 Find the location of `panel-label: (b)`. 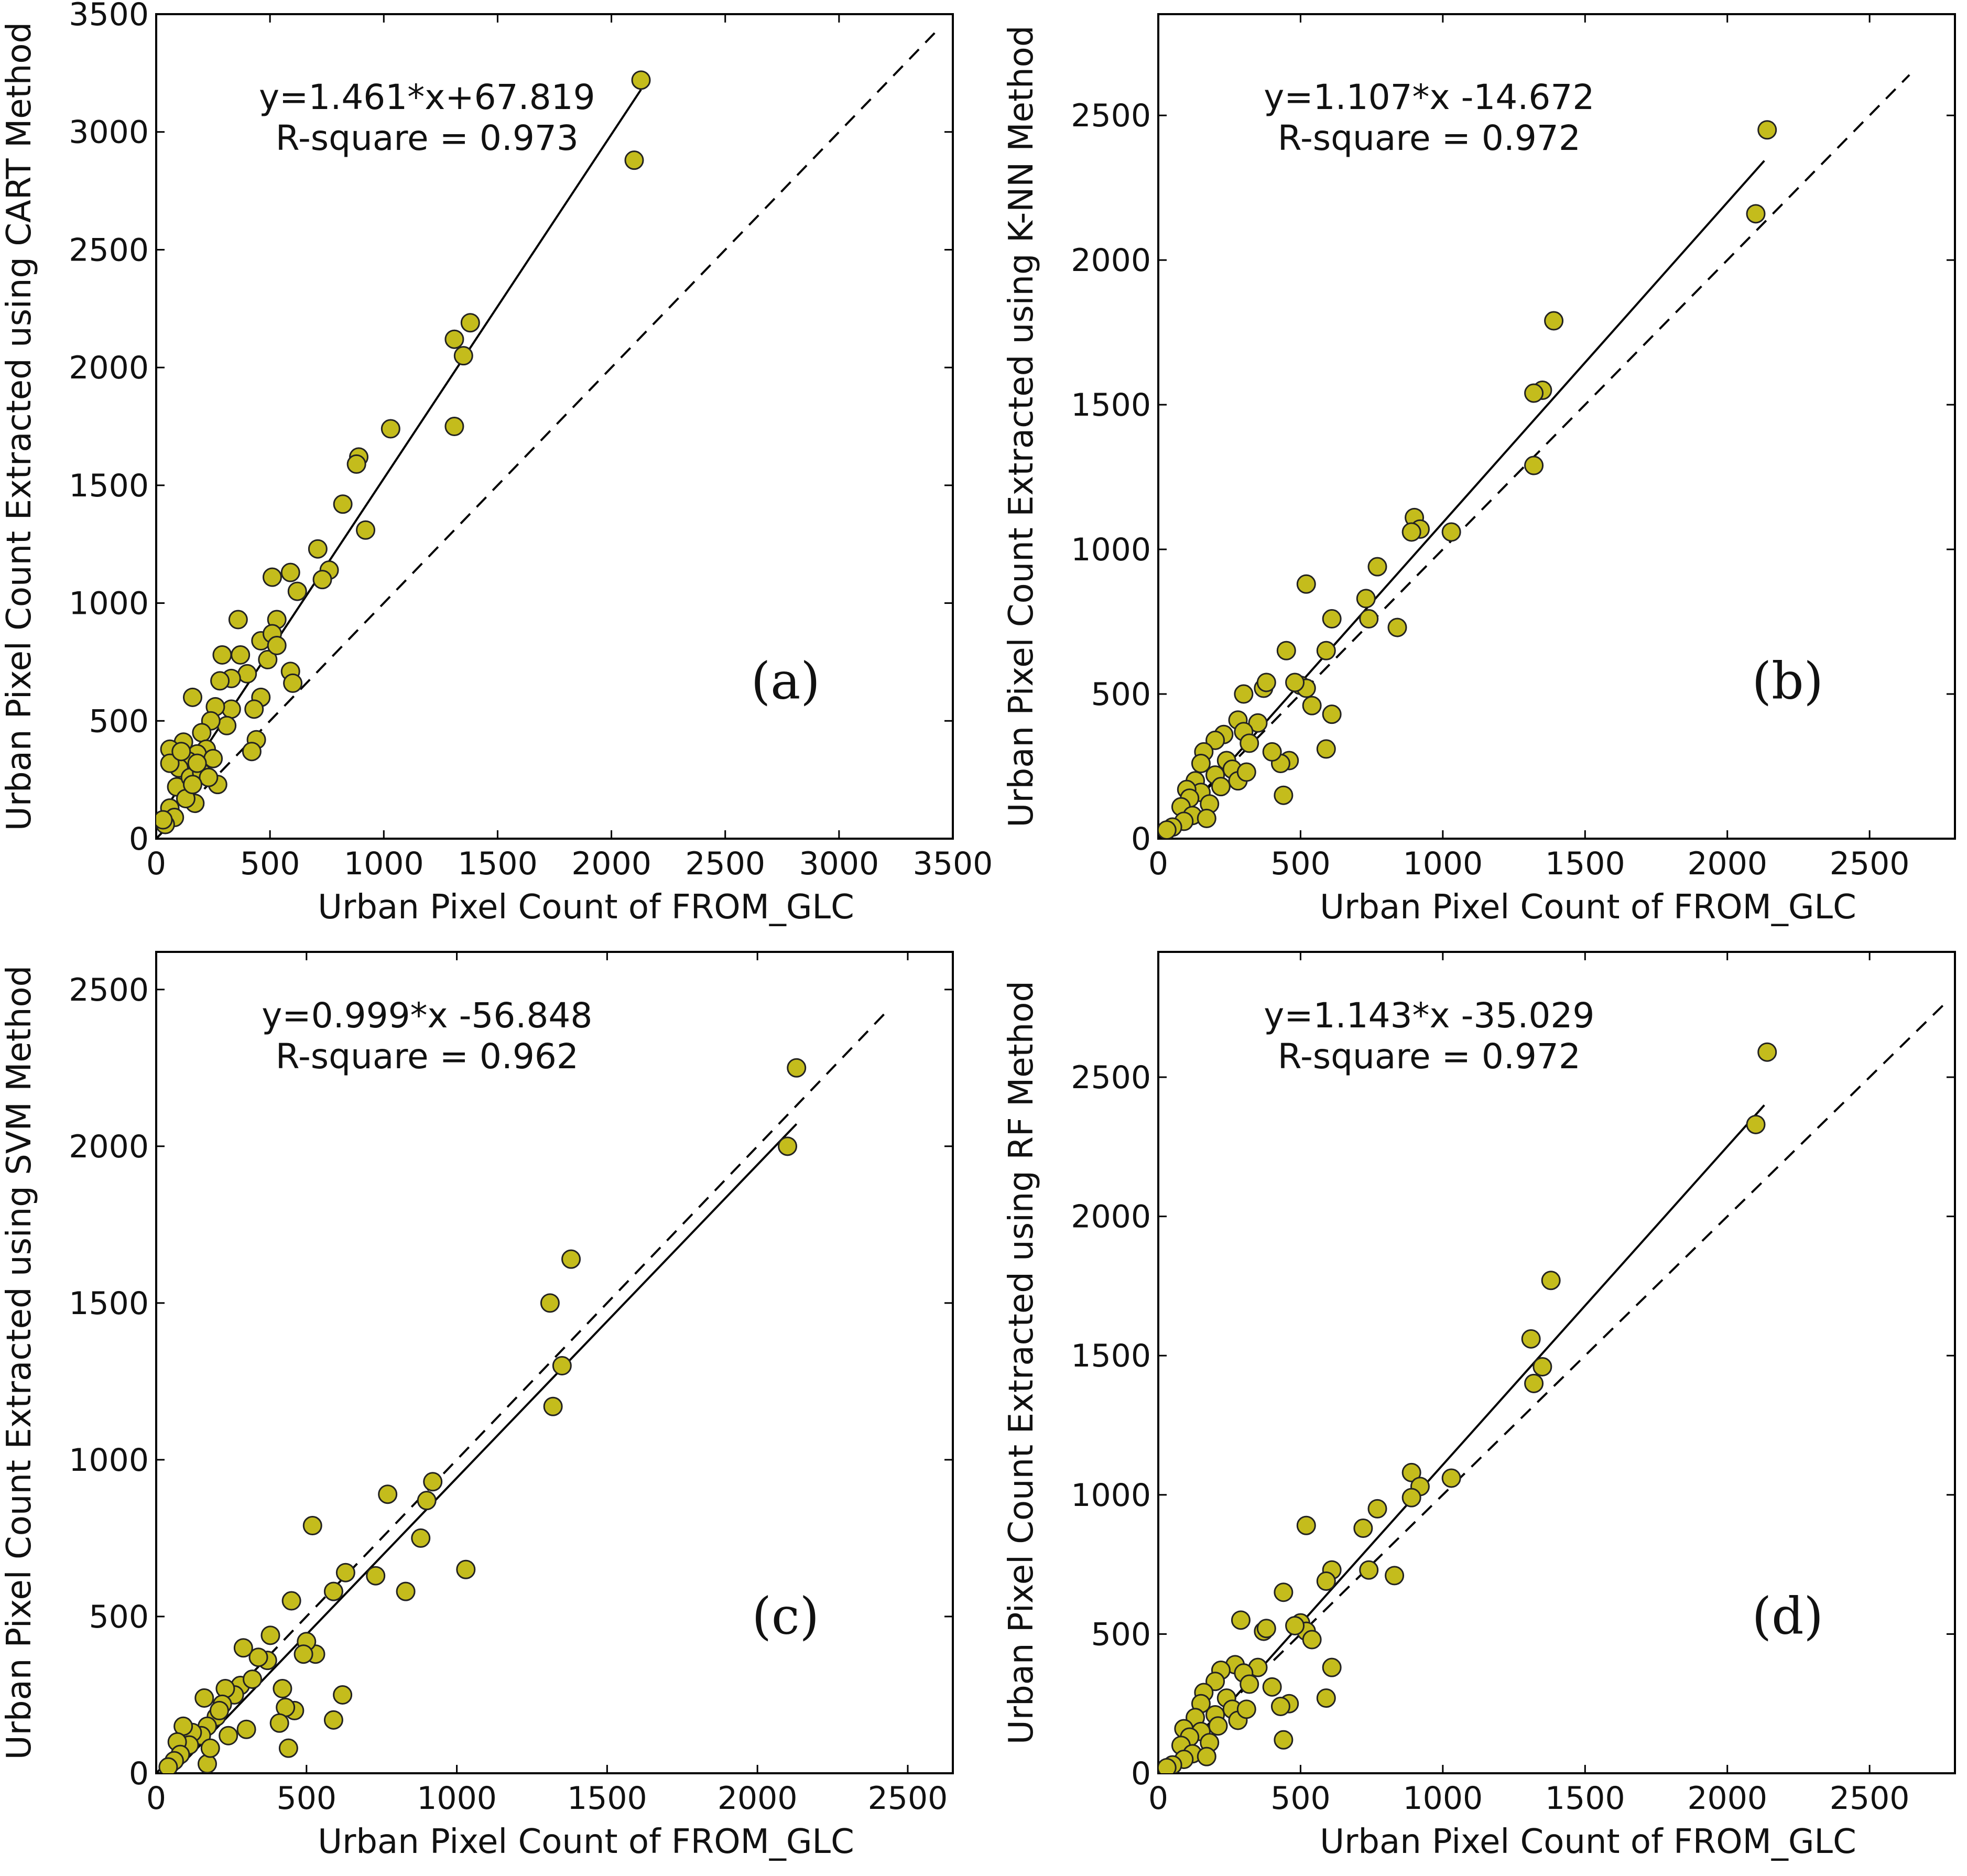

panel-label: (b) is located at coordinates (1787, 681).